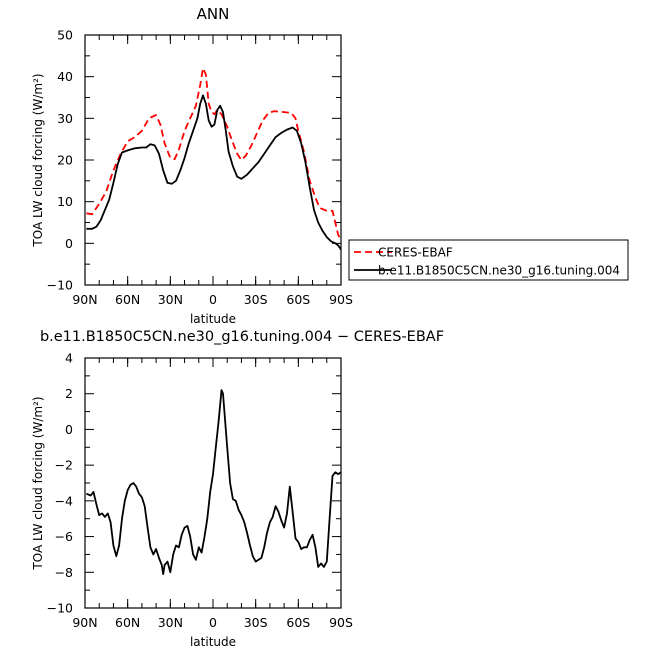  I want to click on y-tick-label: 2, so click(69, 393).